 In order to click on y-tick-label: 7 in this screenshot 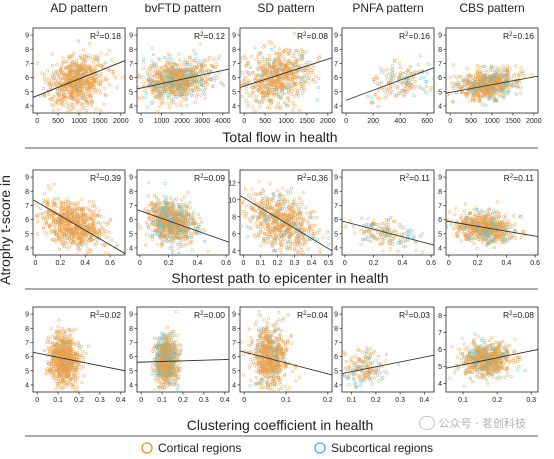, I will do `click(131, 64)`.